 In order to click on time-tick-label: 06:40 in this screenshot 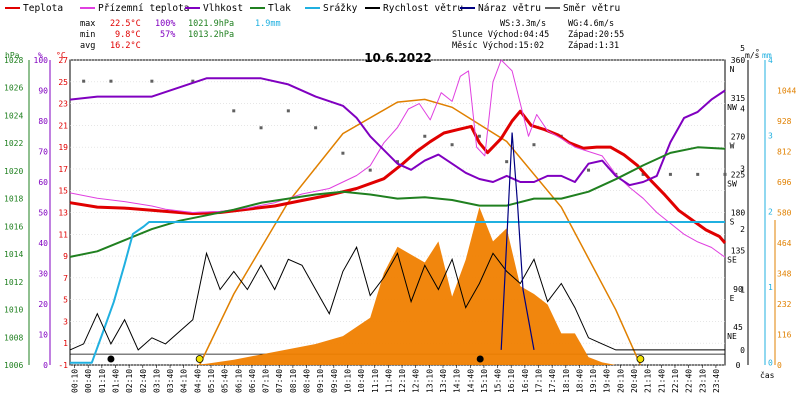, I will do `click(252, 381)`.